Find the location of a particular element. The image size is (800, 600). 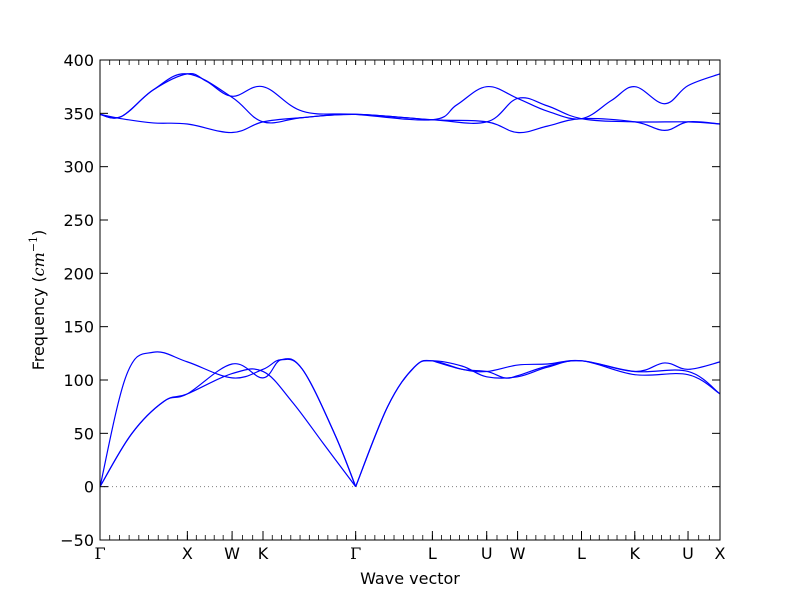

y-tick-label: 250 is located at coordinates (78, 220).